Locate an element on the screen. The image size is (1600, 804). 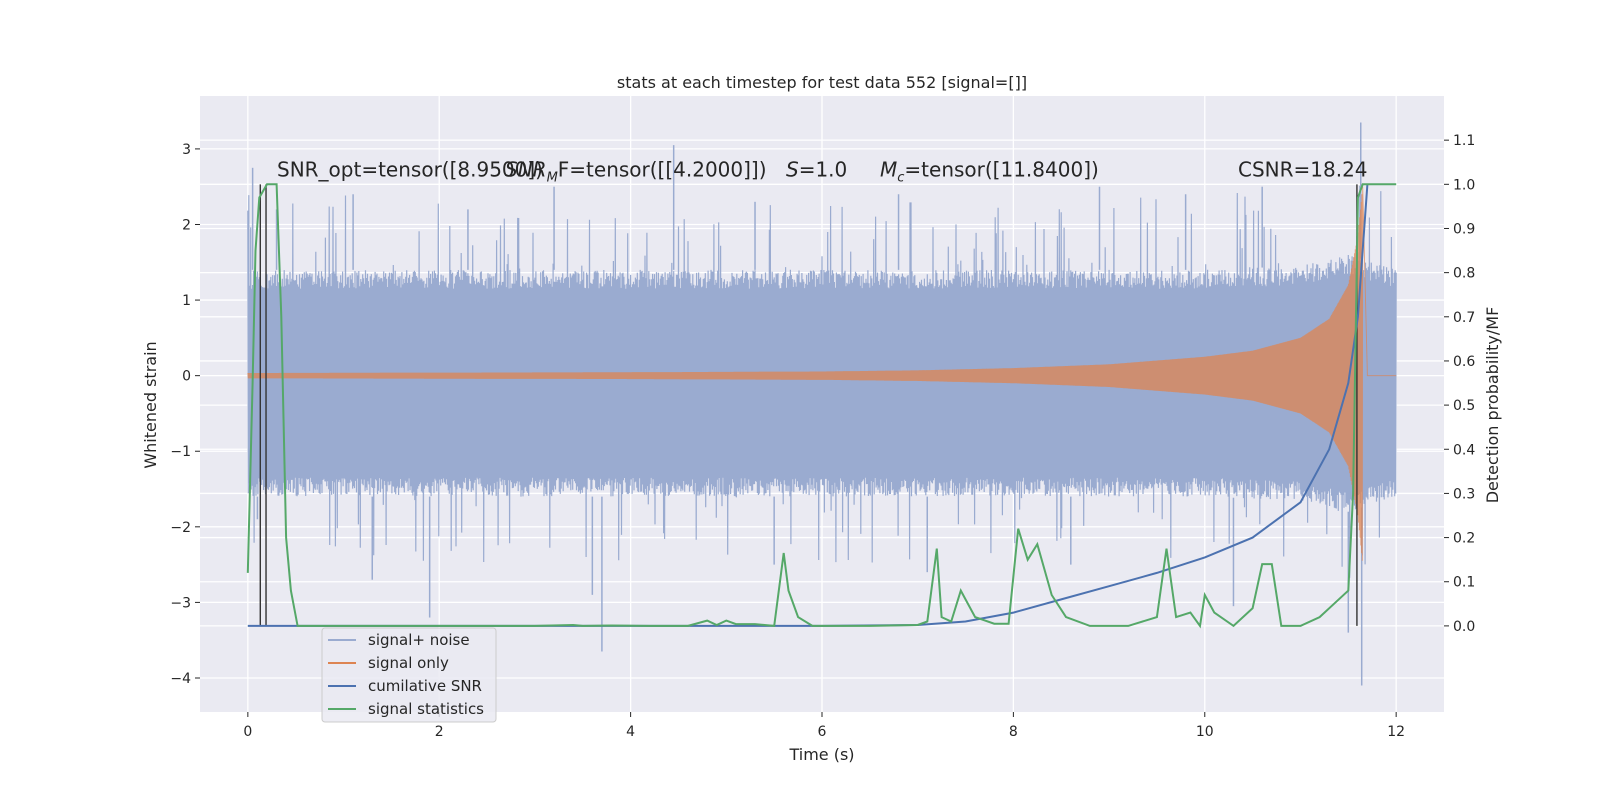
y-tick-label-right: 0.0 is located at coordinates (1464, 627).